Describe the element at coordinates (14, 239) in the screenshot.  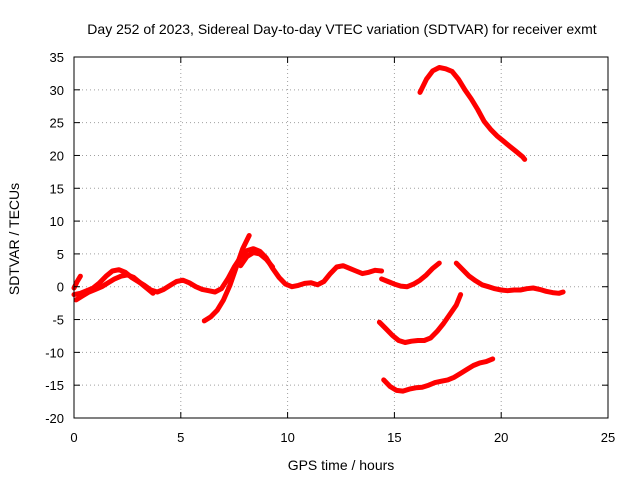
I see `y-axis-label: SDTVAR / TECUs` at that location.